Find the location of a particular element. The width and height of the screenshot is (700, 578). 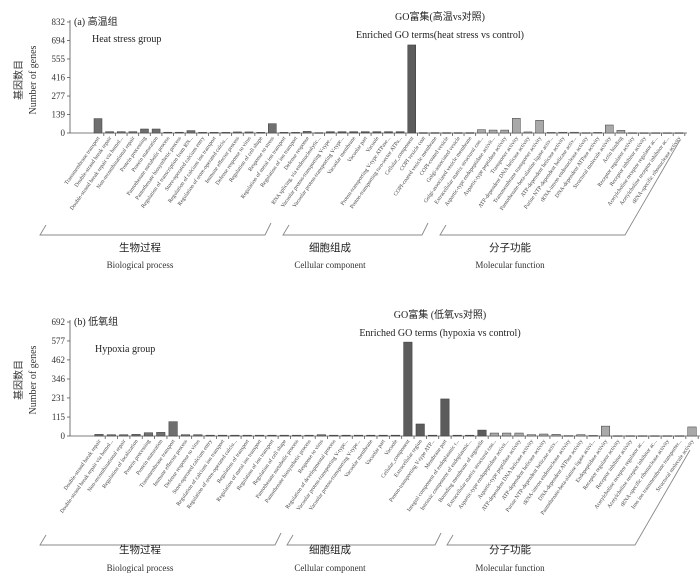

y-tick-label: 577 is located at coordinates (59, 341).